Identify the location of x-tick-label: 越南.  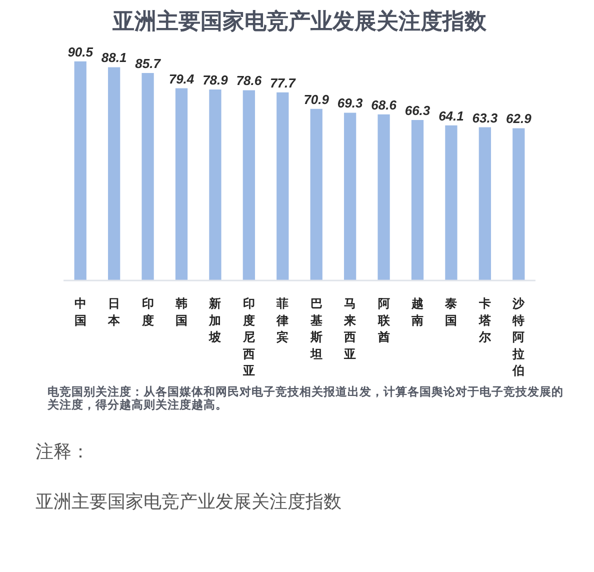
(417, 312).